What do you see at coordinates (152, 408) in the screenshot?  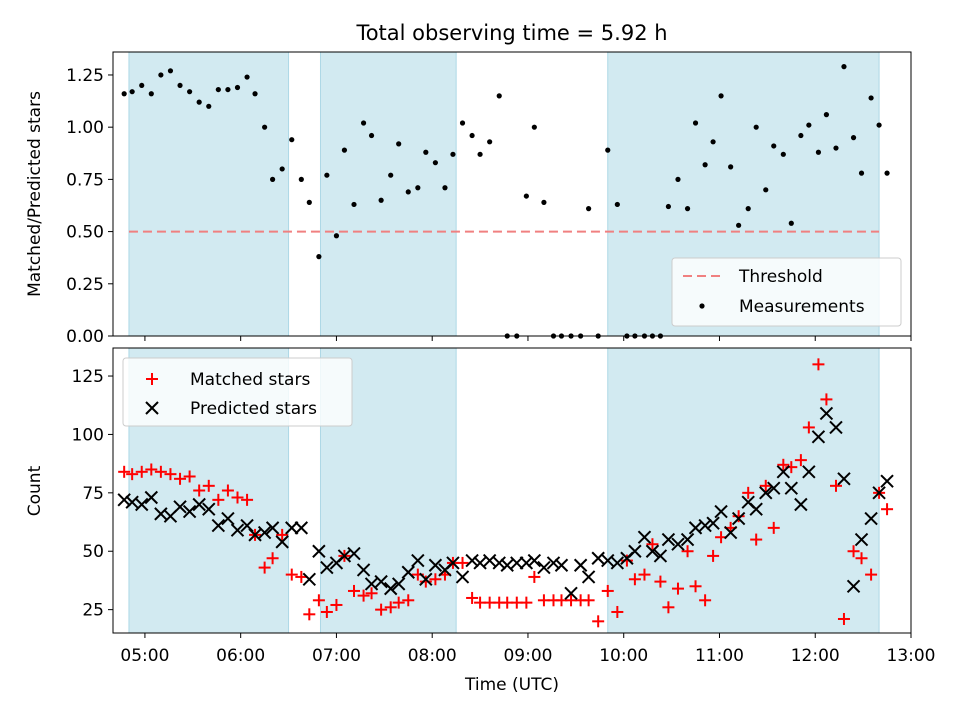 I see `legend-predicted-swatch` at bounding box center [152, 408].